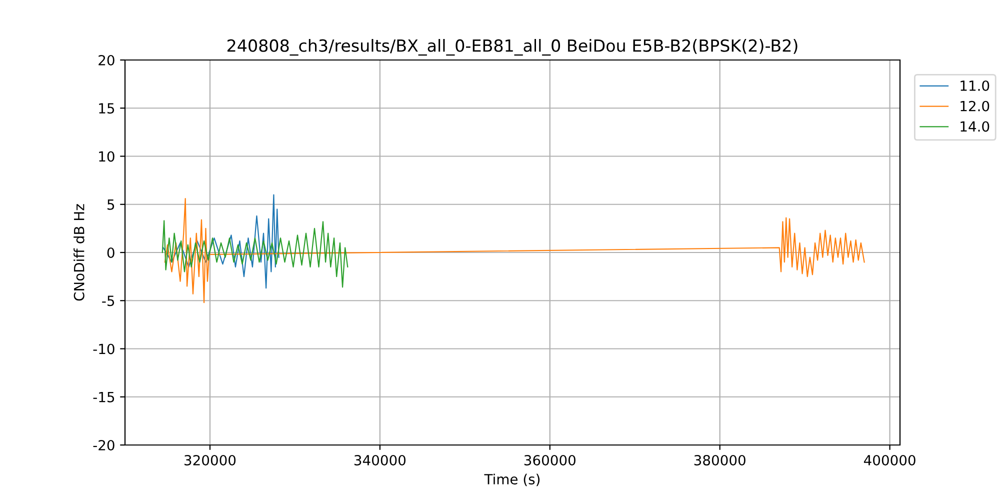  What do you see at coordinates (512, 47) in the screenshot?
I see `chart-title: 240808_ch3/results/BX_all_0-EB81_all_0 BeiDou E5B-B2(BPSK(2)-B2)` at bounding box center [512, 47].